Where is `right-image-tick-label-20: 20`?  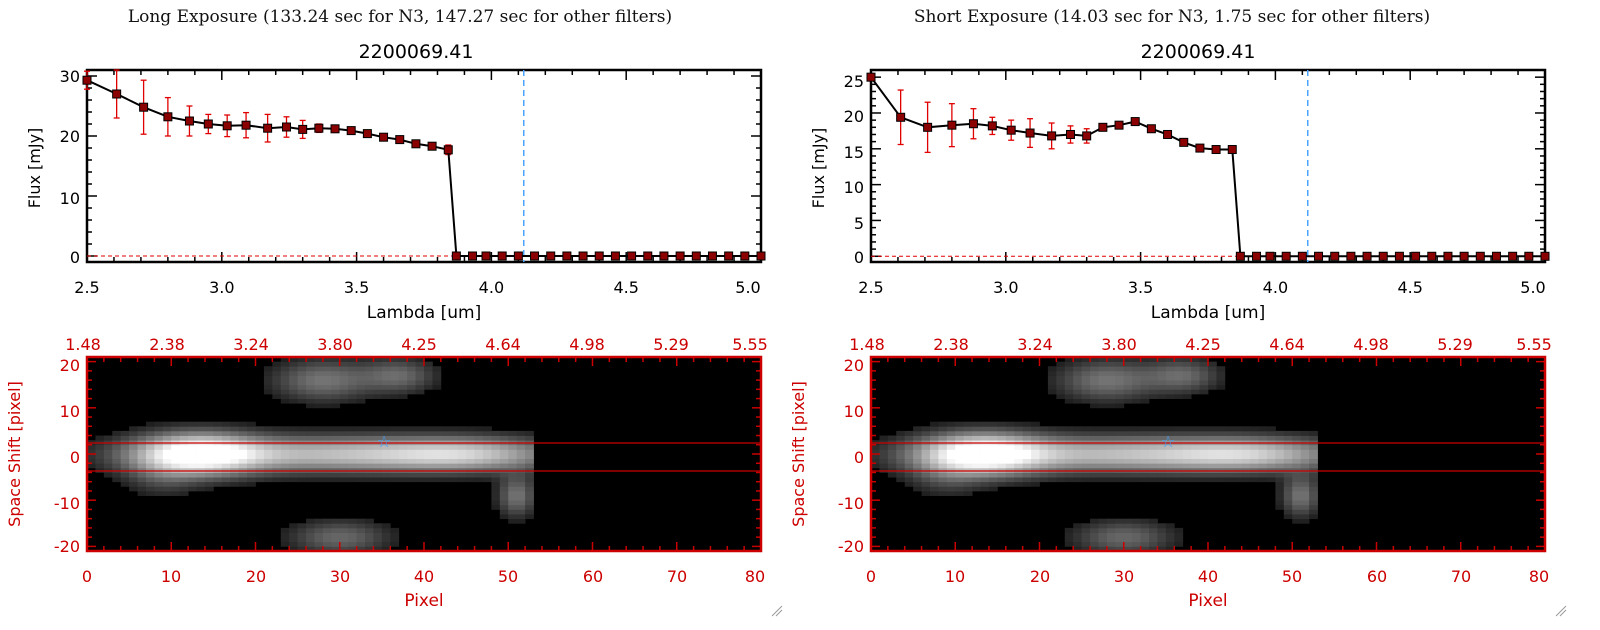
right-image-tick-label-20: 20 is located at coordinates (1040, 576).